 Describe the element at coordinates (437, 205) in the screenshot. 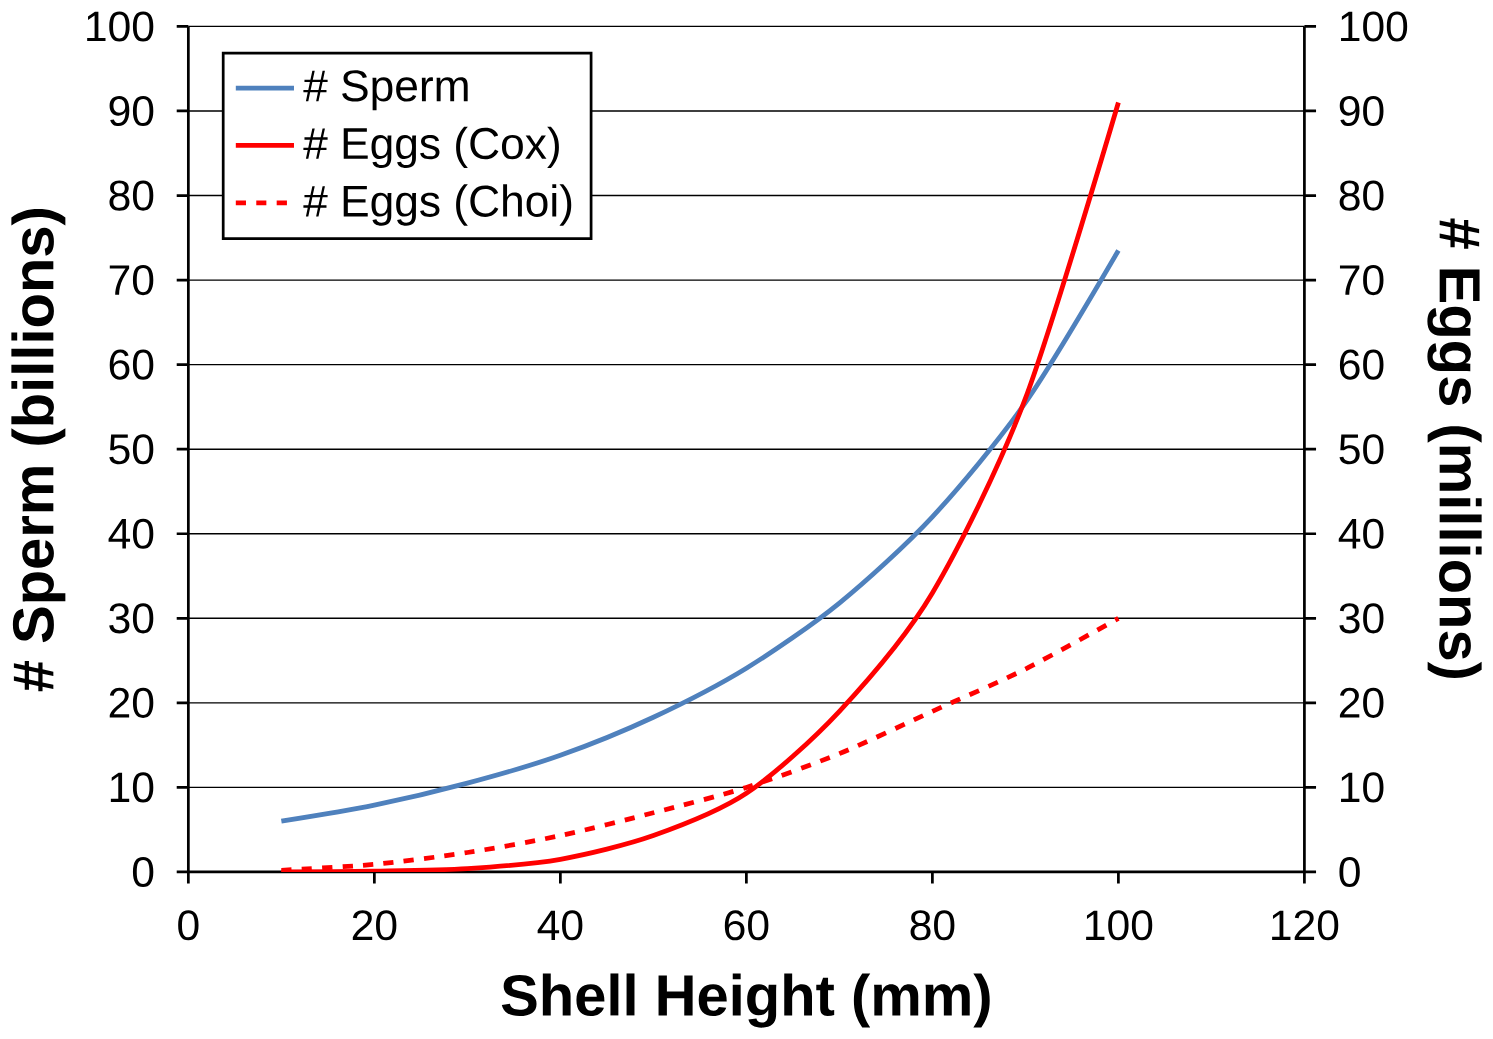

I see `legend-label: # Eggs (Choi)` at that location.